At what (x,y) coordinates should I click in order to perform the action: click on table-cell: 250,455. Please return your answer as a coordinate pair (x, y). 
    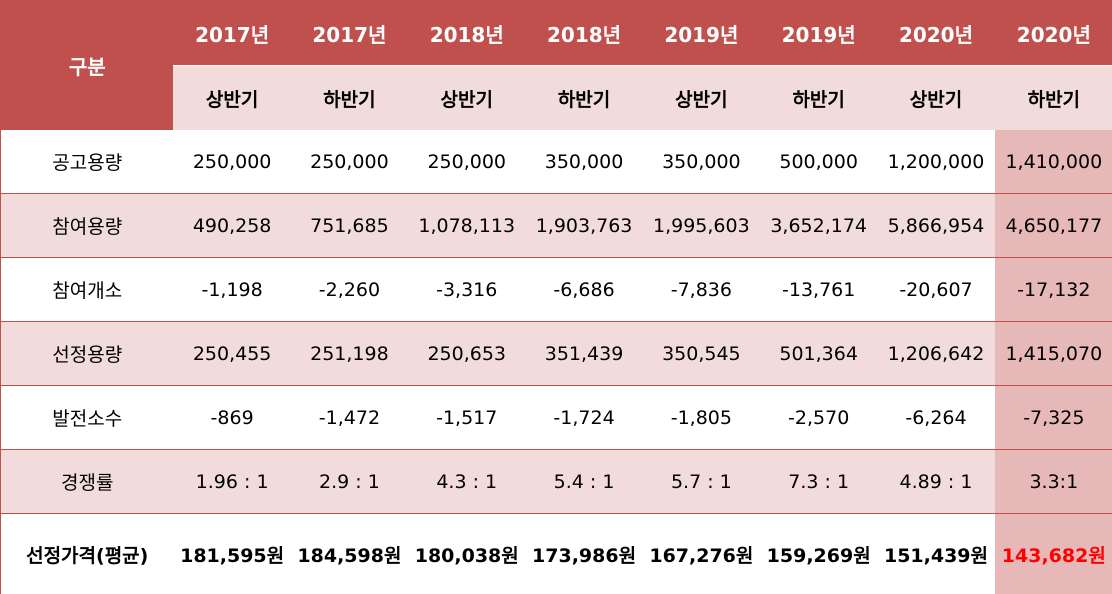
    Looking at the image, I should click on (232, 353).